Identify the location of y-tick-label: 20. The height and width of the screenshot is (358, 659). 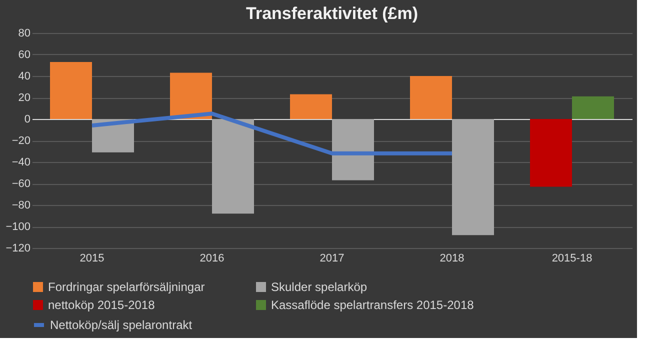
(24, 98).